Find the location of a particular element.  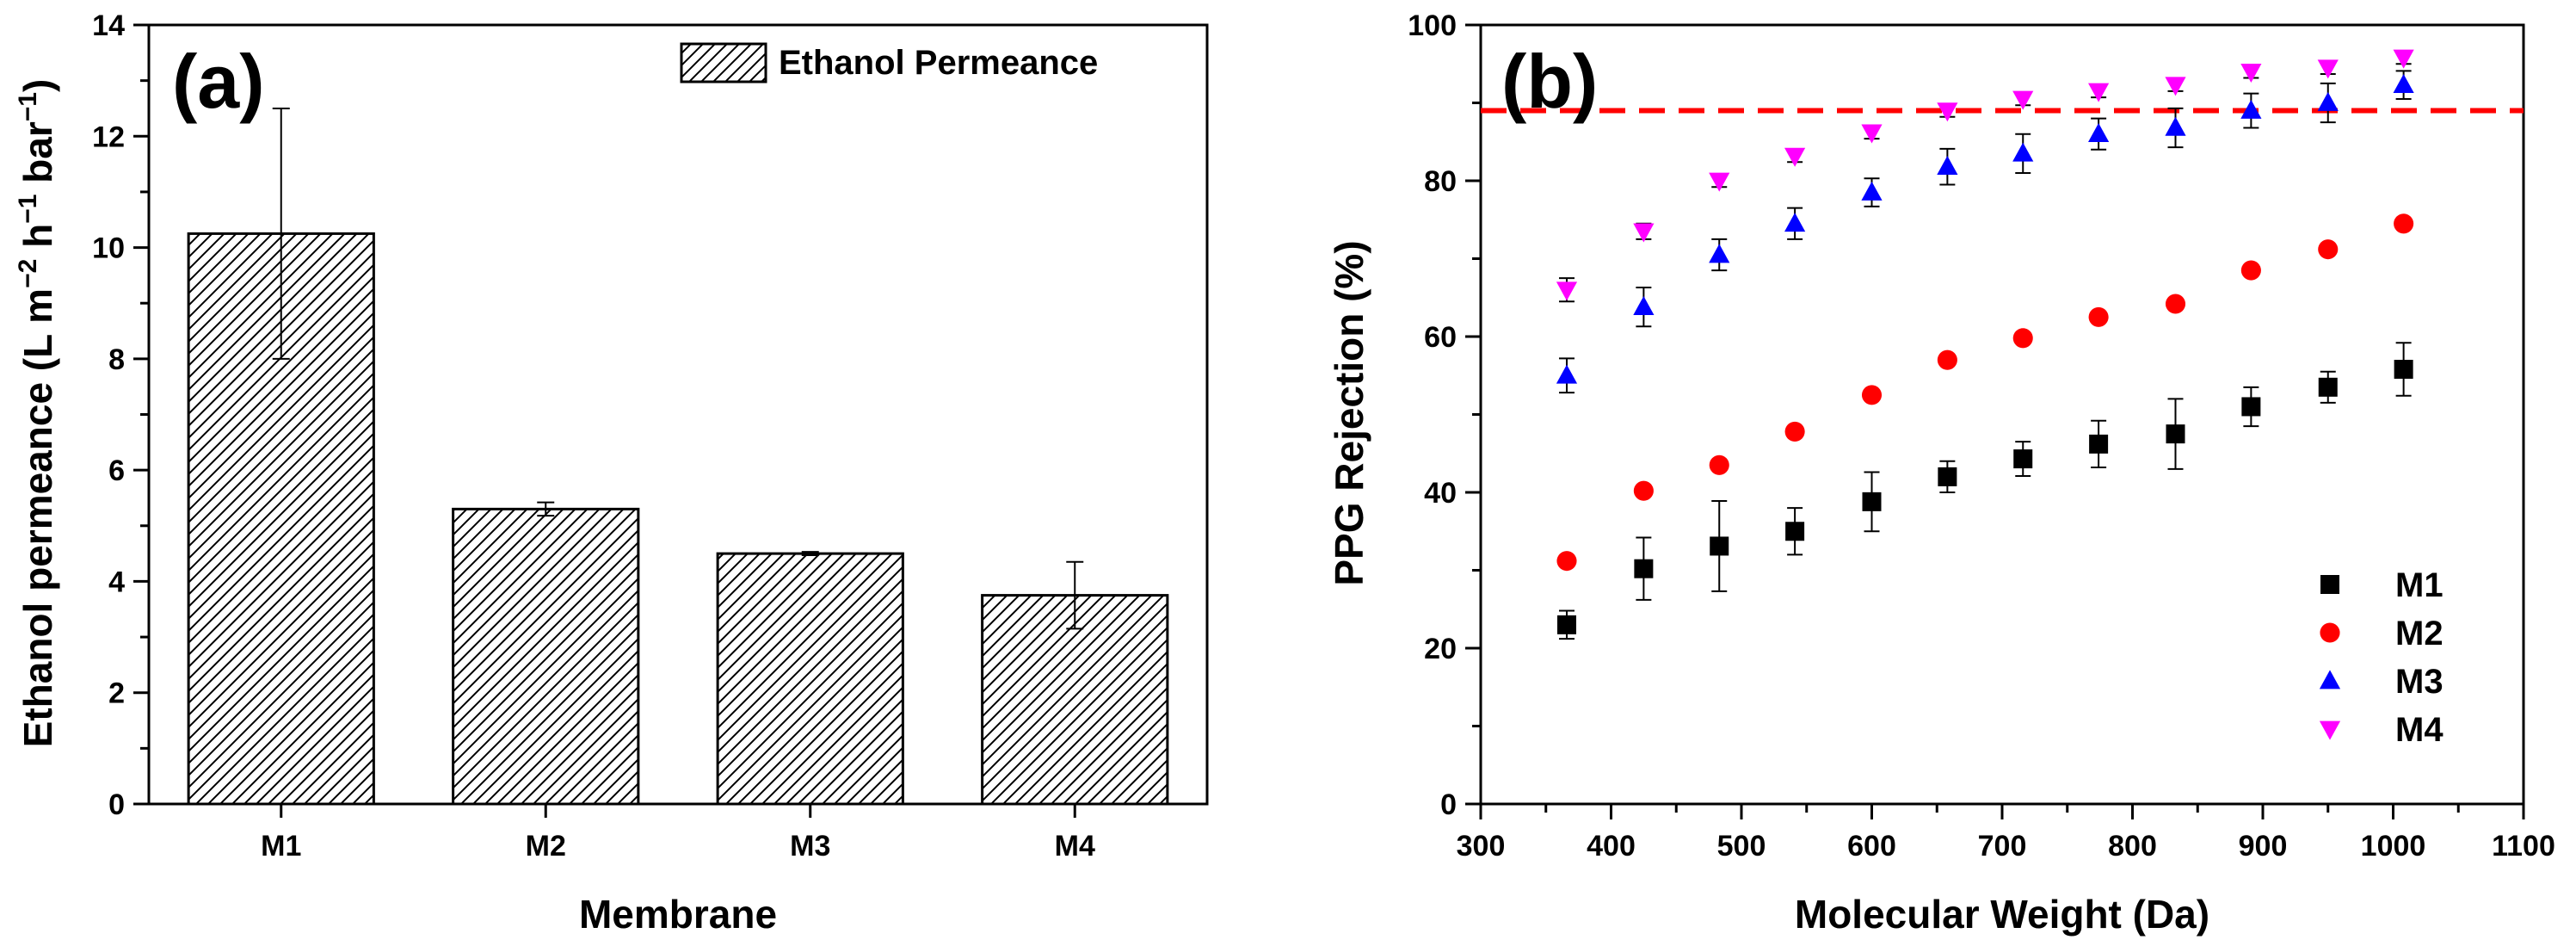

panel-a-y-tick-label: 0 is located at coordinates (117, 804).